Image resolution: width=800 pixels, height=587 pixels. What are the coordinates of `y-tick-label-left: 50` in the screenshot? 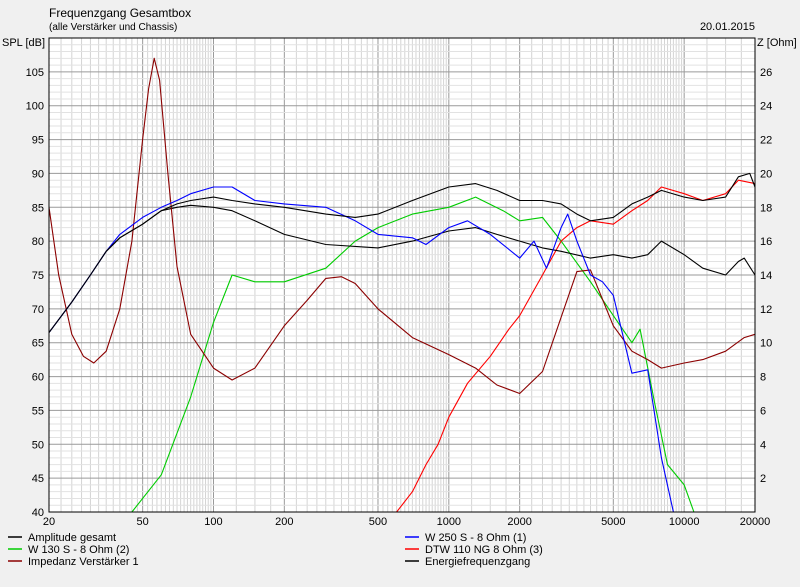 It's located at (38, 445).